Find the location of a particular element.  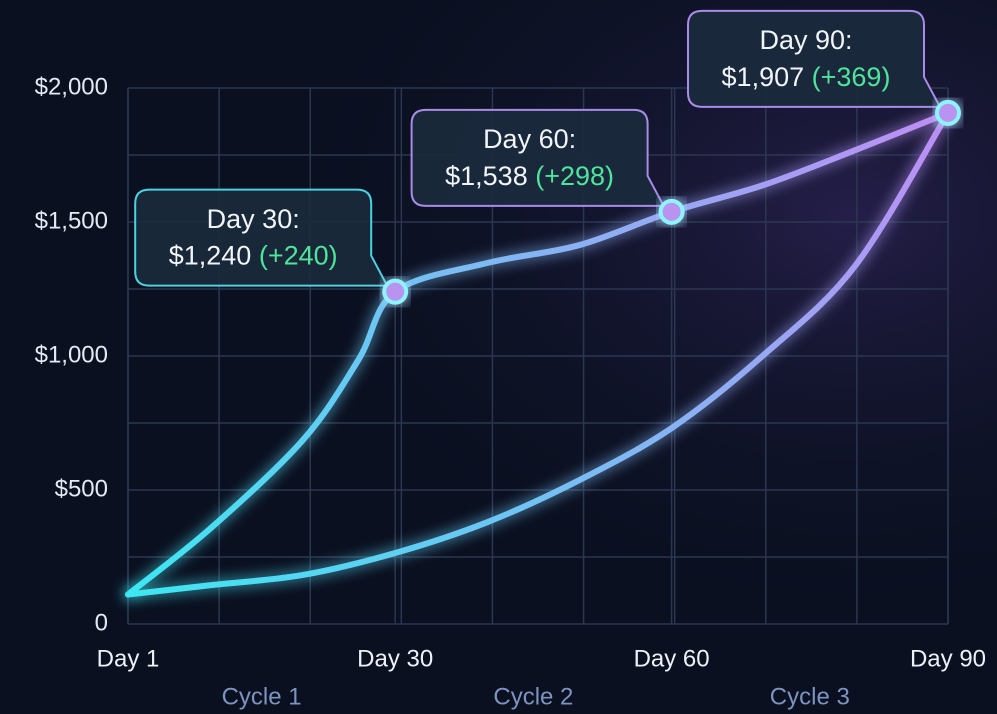

callout-value: $1,907 (+369) is located at coordinates (806, 77).